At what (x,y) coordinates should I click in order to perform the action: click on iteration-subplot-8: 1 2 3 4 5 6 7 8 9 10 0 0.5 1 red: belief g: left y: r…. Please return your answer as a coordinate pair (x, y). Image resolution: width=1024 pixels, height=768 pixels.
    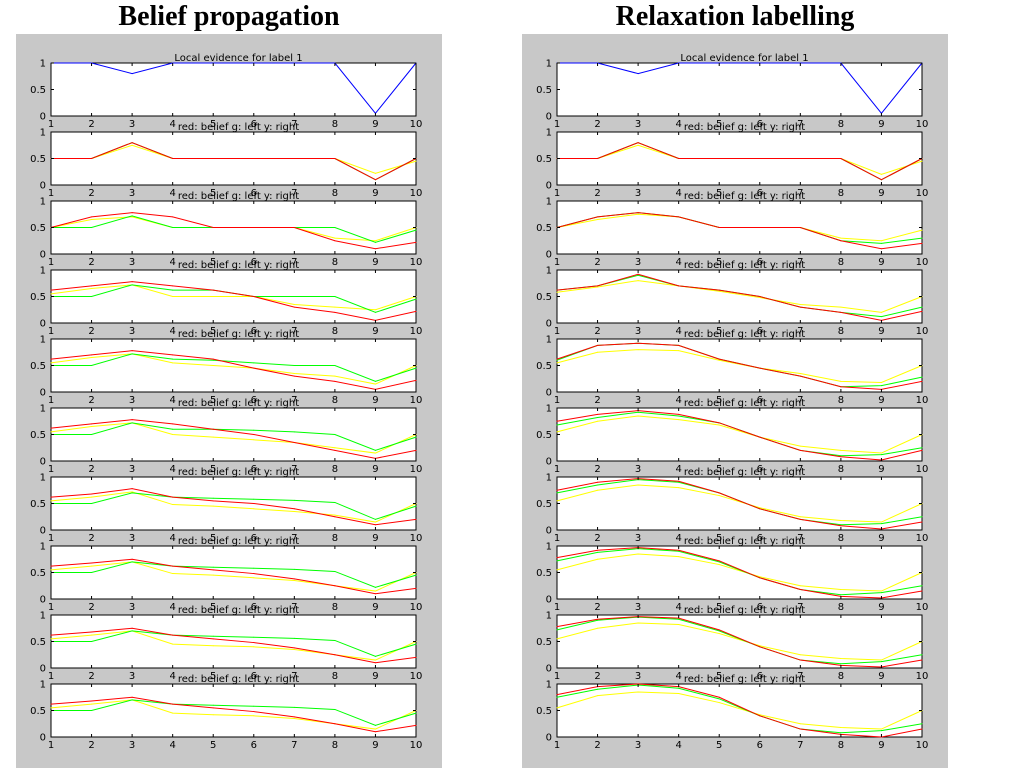
    Looking at the image, I should click on (732, 643).